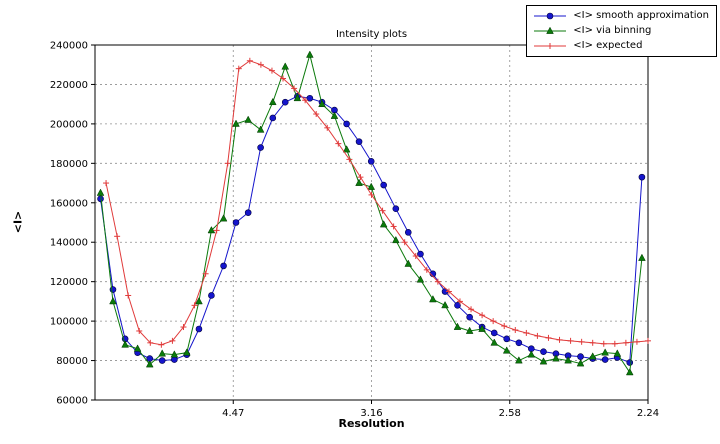 The image size is (720, 444). I want to click on svg-text: 80000, so click(72, 361).